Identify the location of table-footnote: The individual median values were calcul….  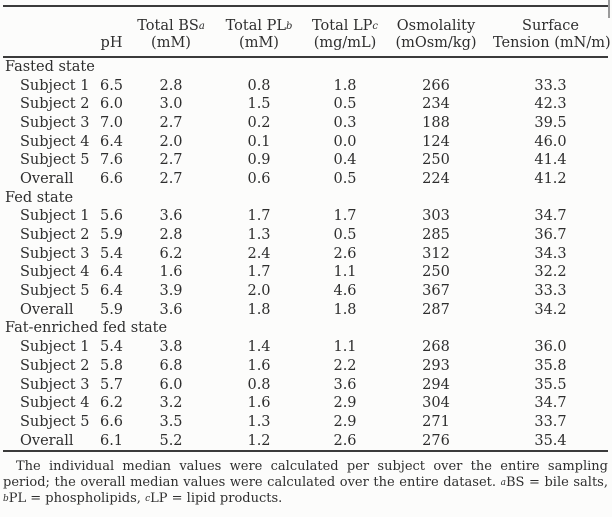
(305, 482).